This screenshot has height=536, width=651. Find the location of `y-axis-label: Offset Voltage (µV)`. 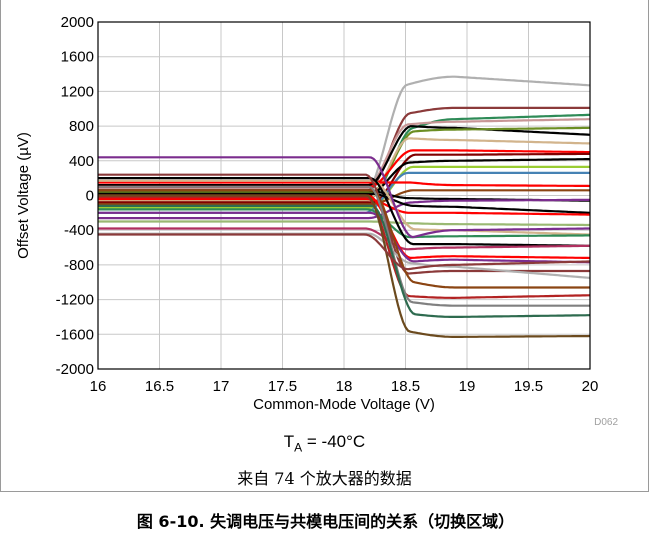

y-axis-label: Offset Voltage (µV) is located at coordinates (23, 195).